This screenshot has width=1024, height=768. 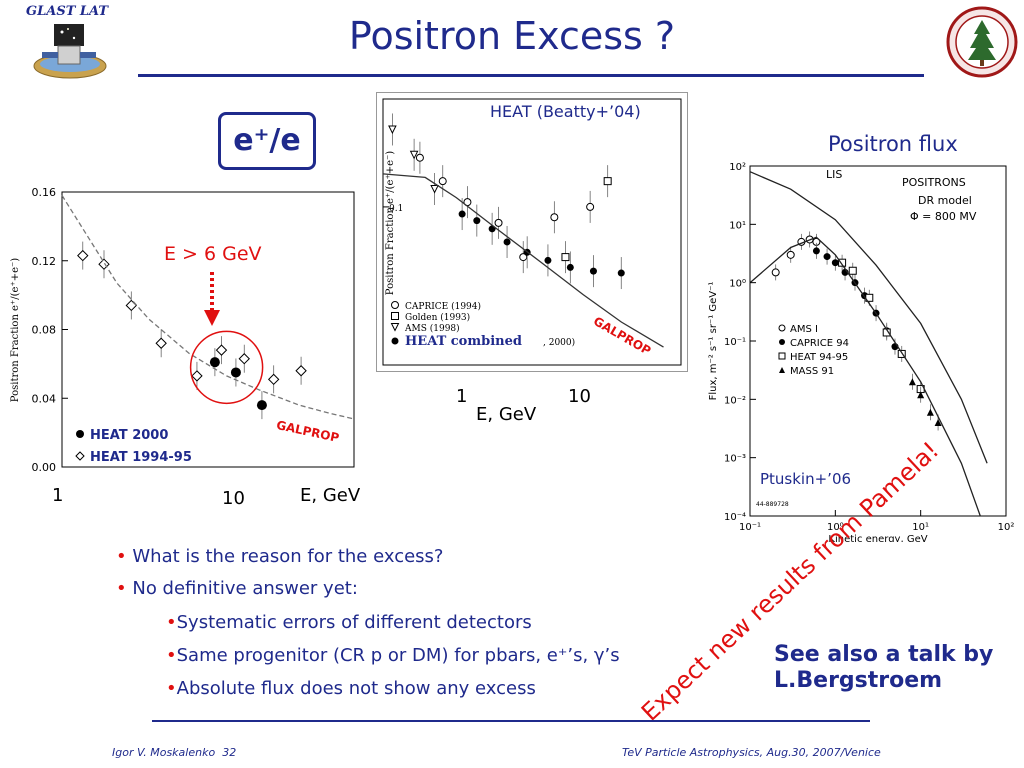 I want to click on see-also-note: See also a talk by L.Bergstroem, so click(x=884, y=668).